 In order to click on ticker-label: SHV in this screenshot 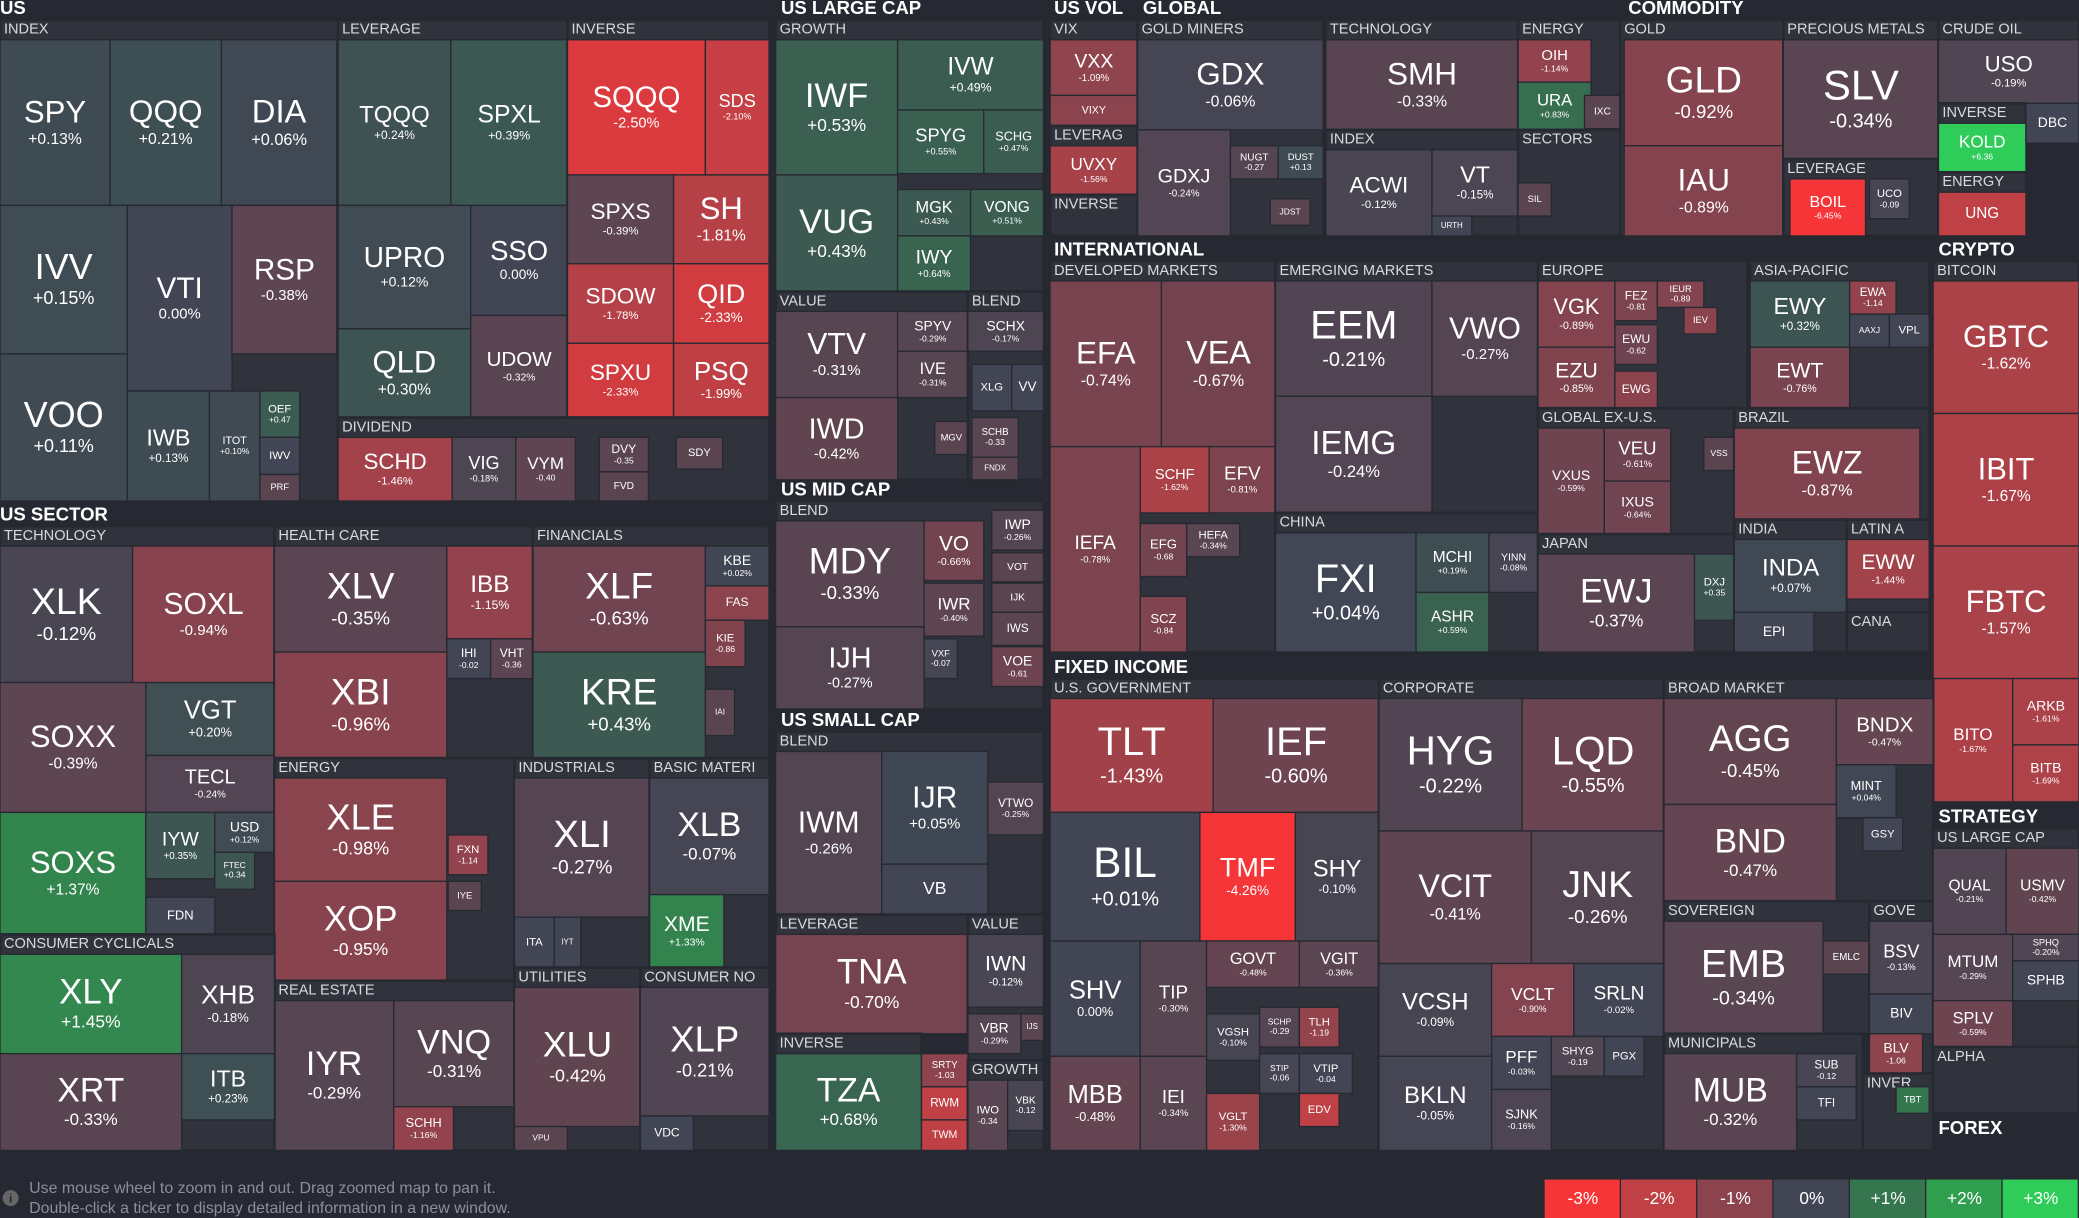, I will do `click(1095, 990)`.